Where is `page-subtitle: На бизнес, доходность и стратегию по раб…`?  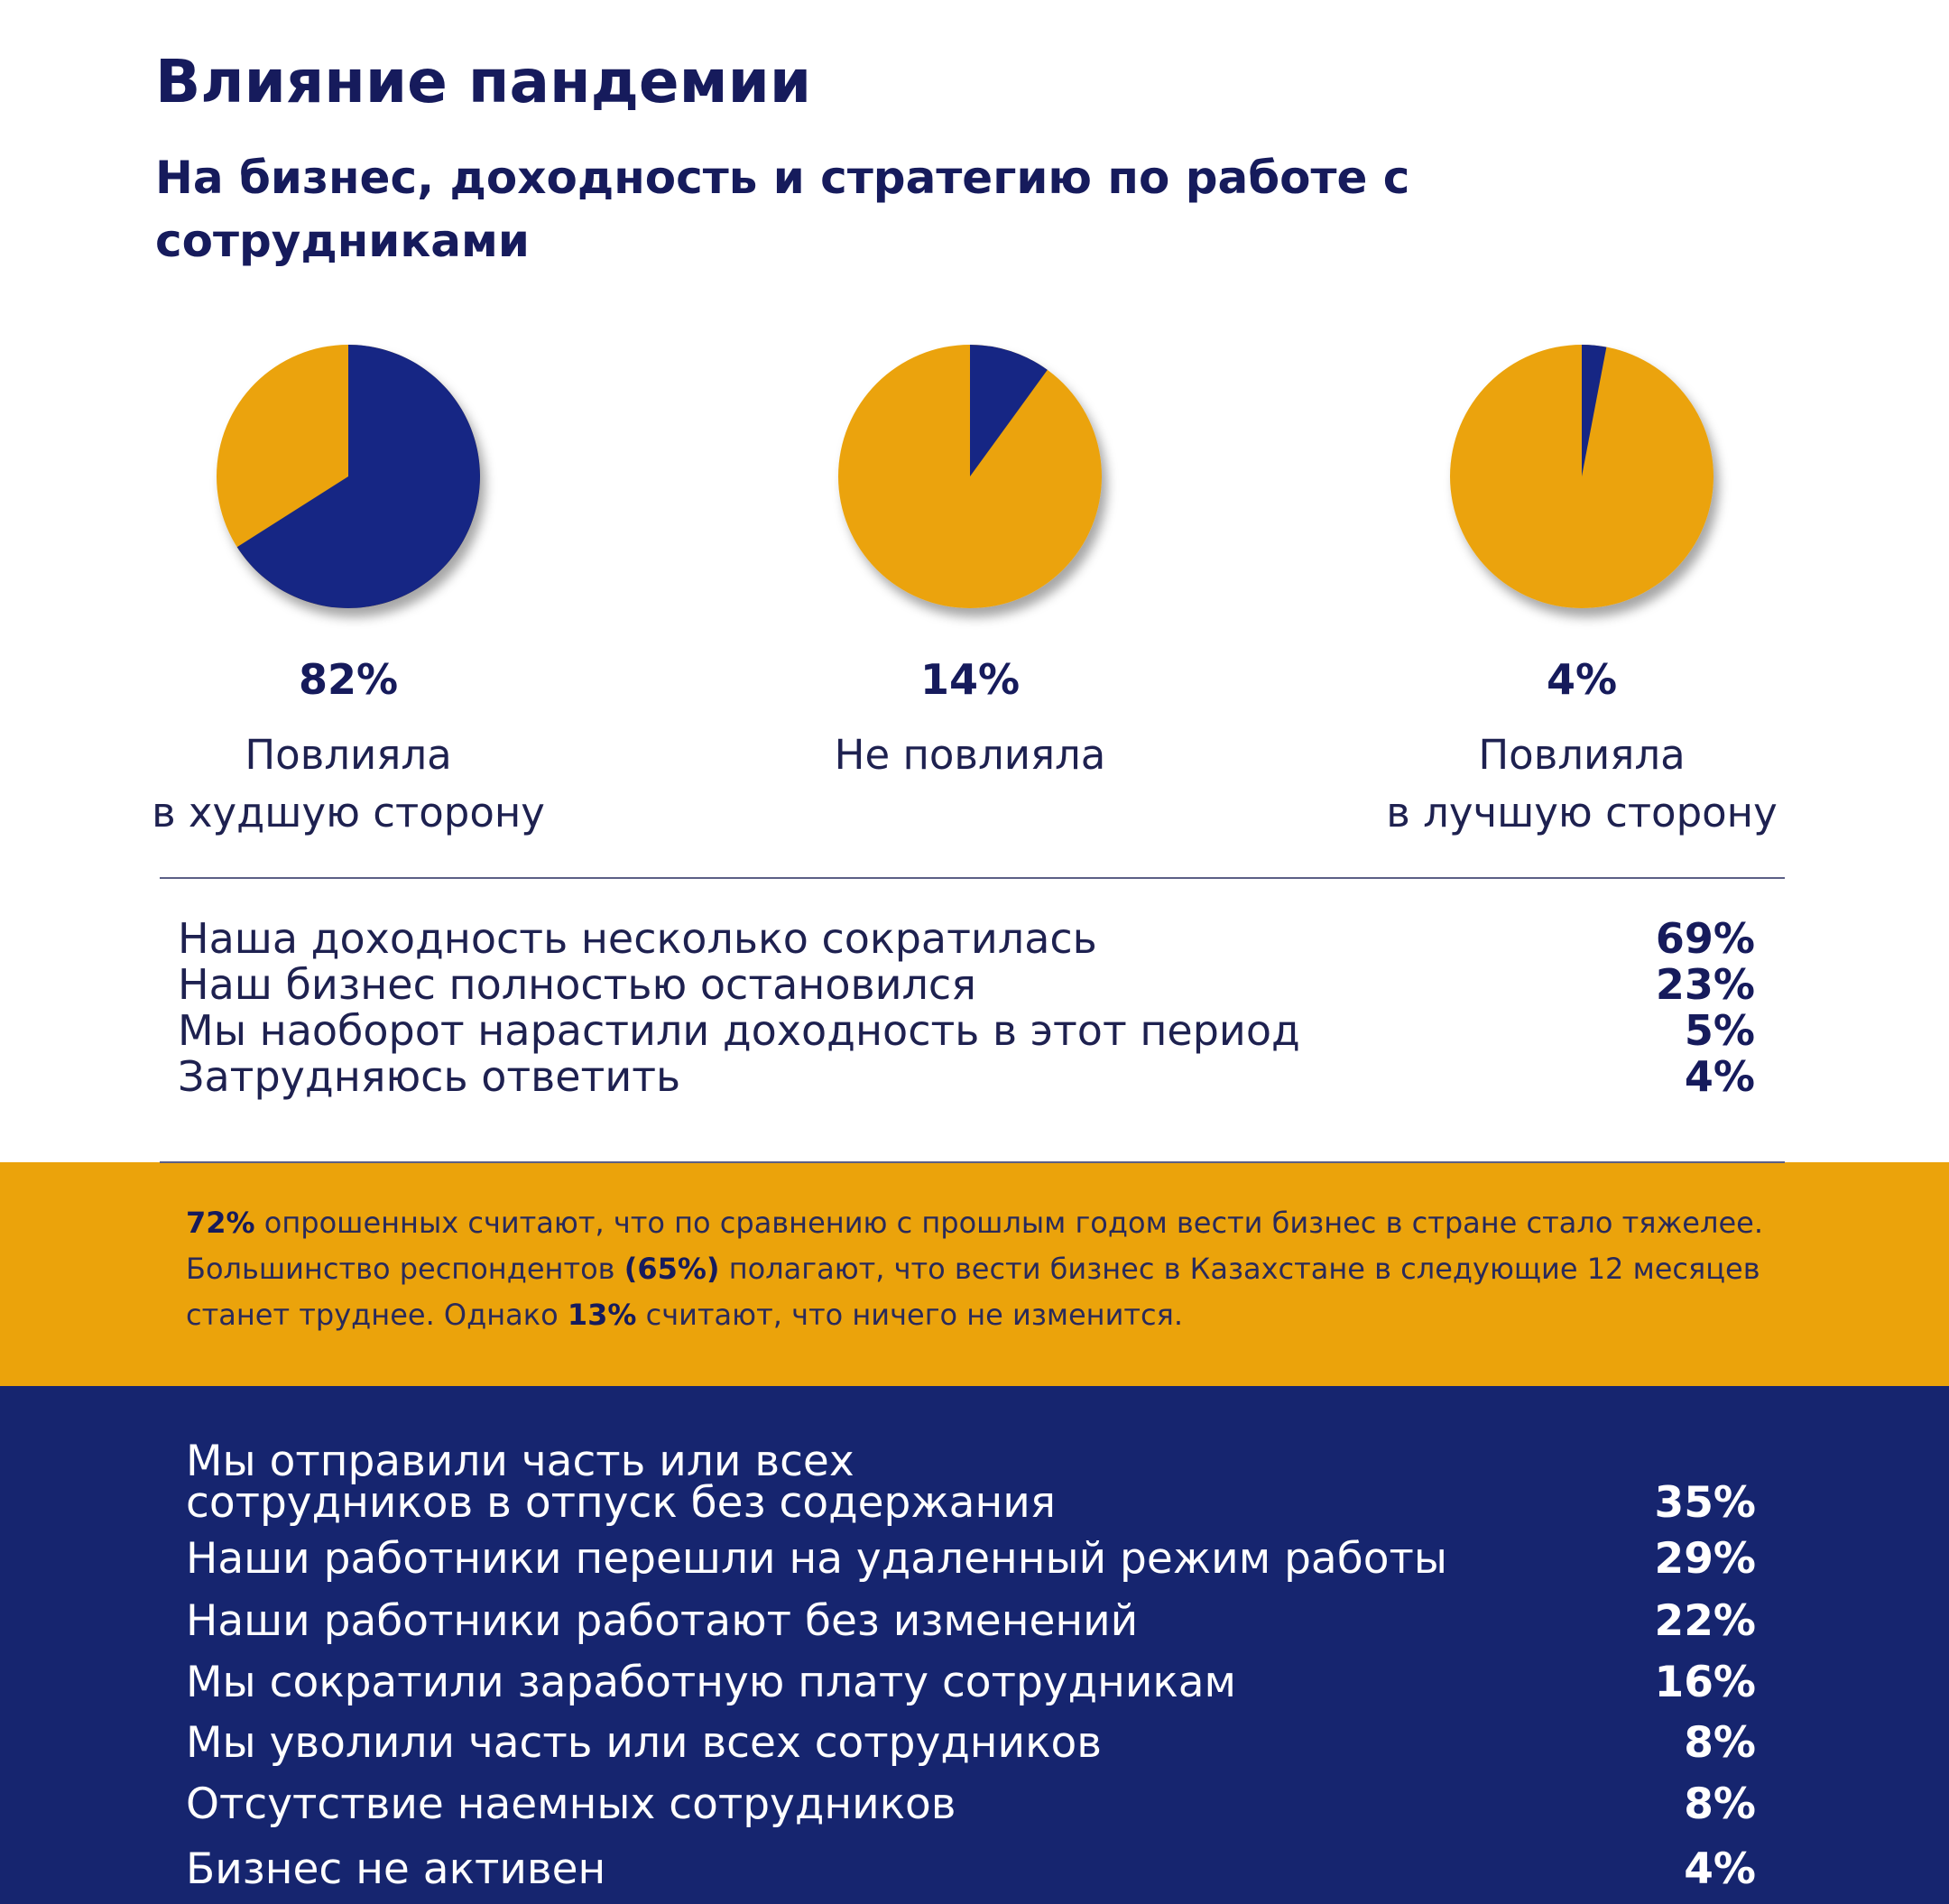 page-subtitle: На бизнес, доходность и стратегию по раб… is located at coordinates (782, 210).